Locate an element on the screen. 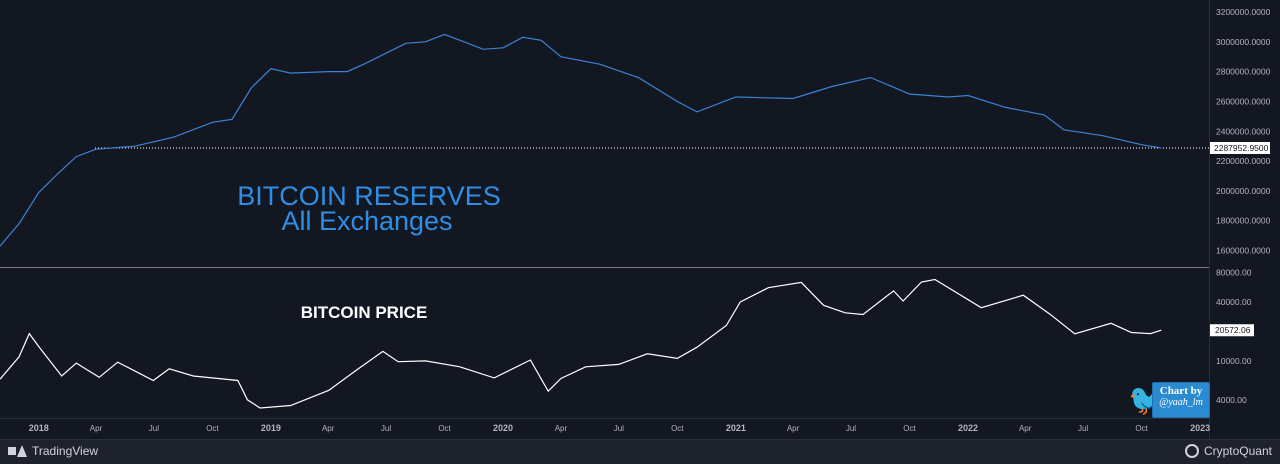 The image size is (1280, 464). price-last-value-box is located at coordinates (1232, 330).